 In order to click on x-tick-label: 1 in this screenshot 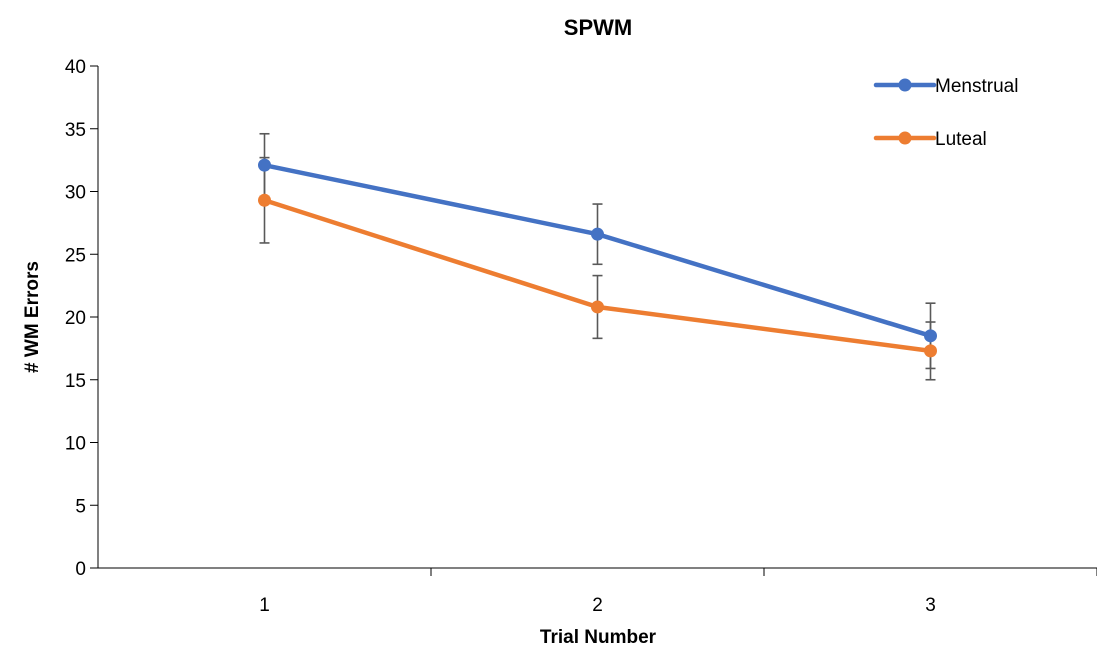, I will do `click(264, 605)`.